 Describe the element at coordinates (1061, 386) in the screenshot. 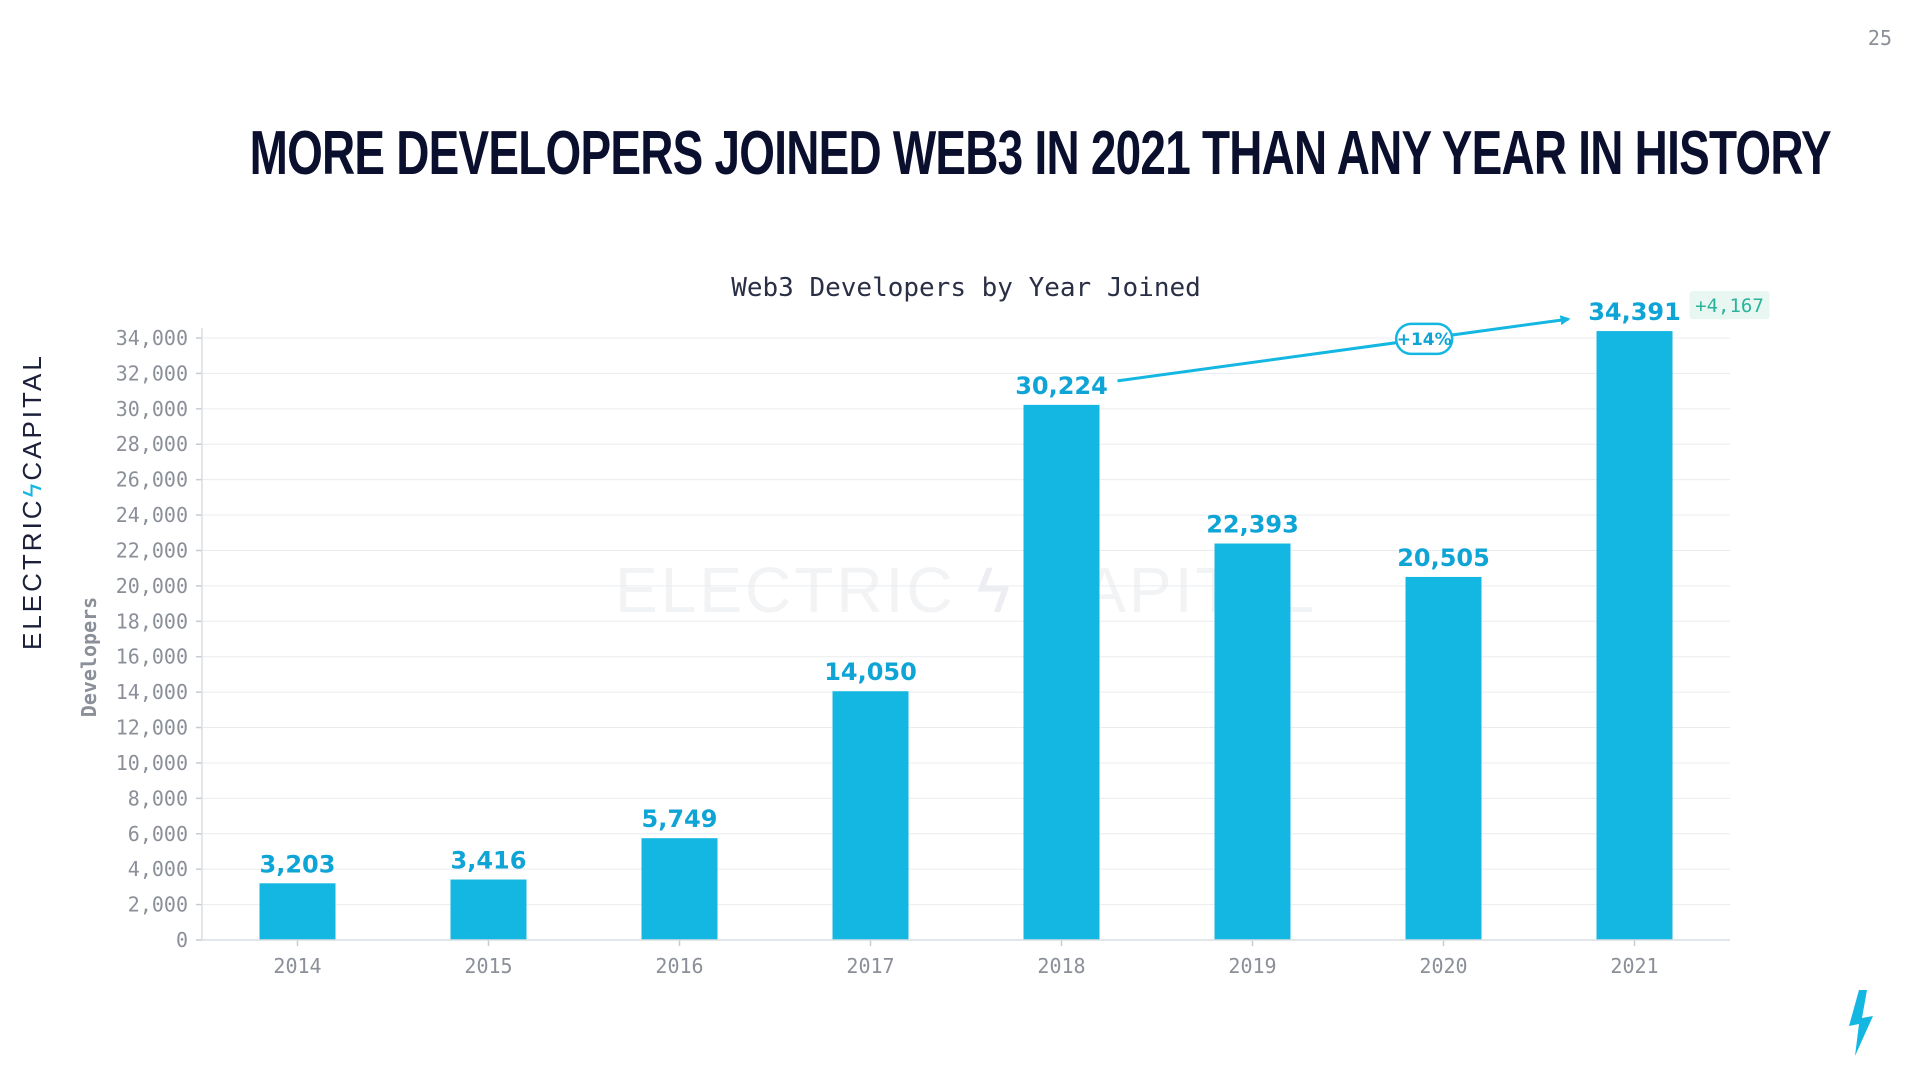

I see `bar-value-label: 30,224` at that location.